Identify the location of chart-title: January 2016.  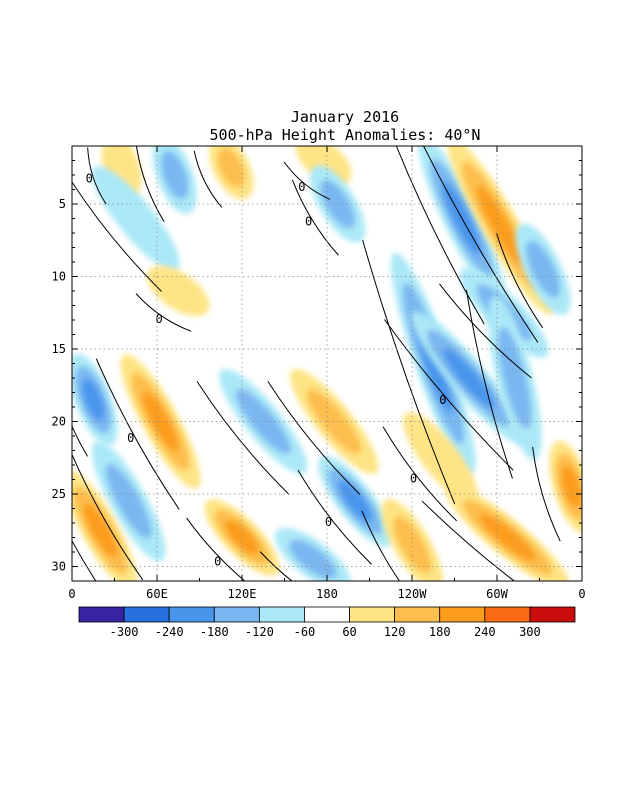
(345, 117).